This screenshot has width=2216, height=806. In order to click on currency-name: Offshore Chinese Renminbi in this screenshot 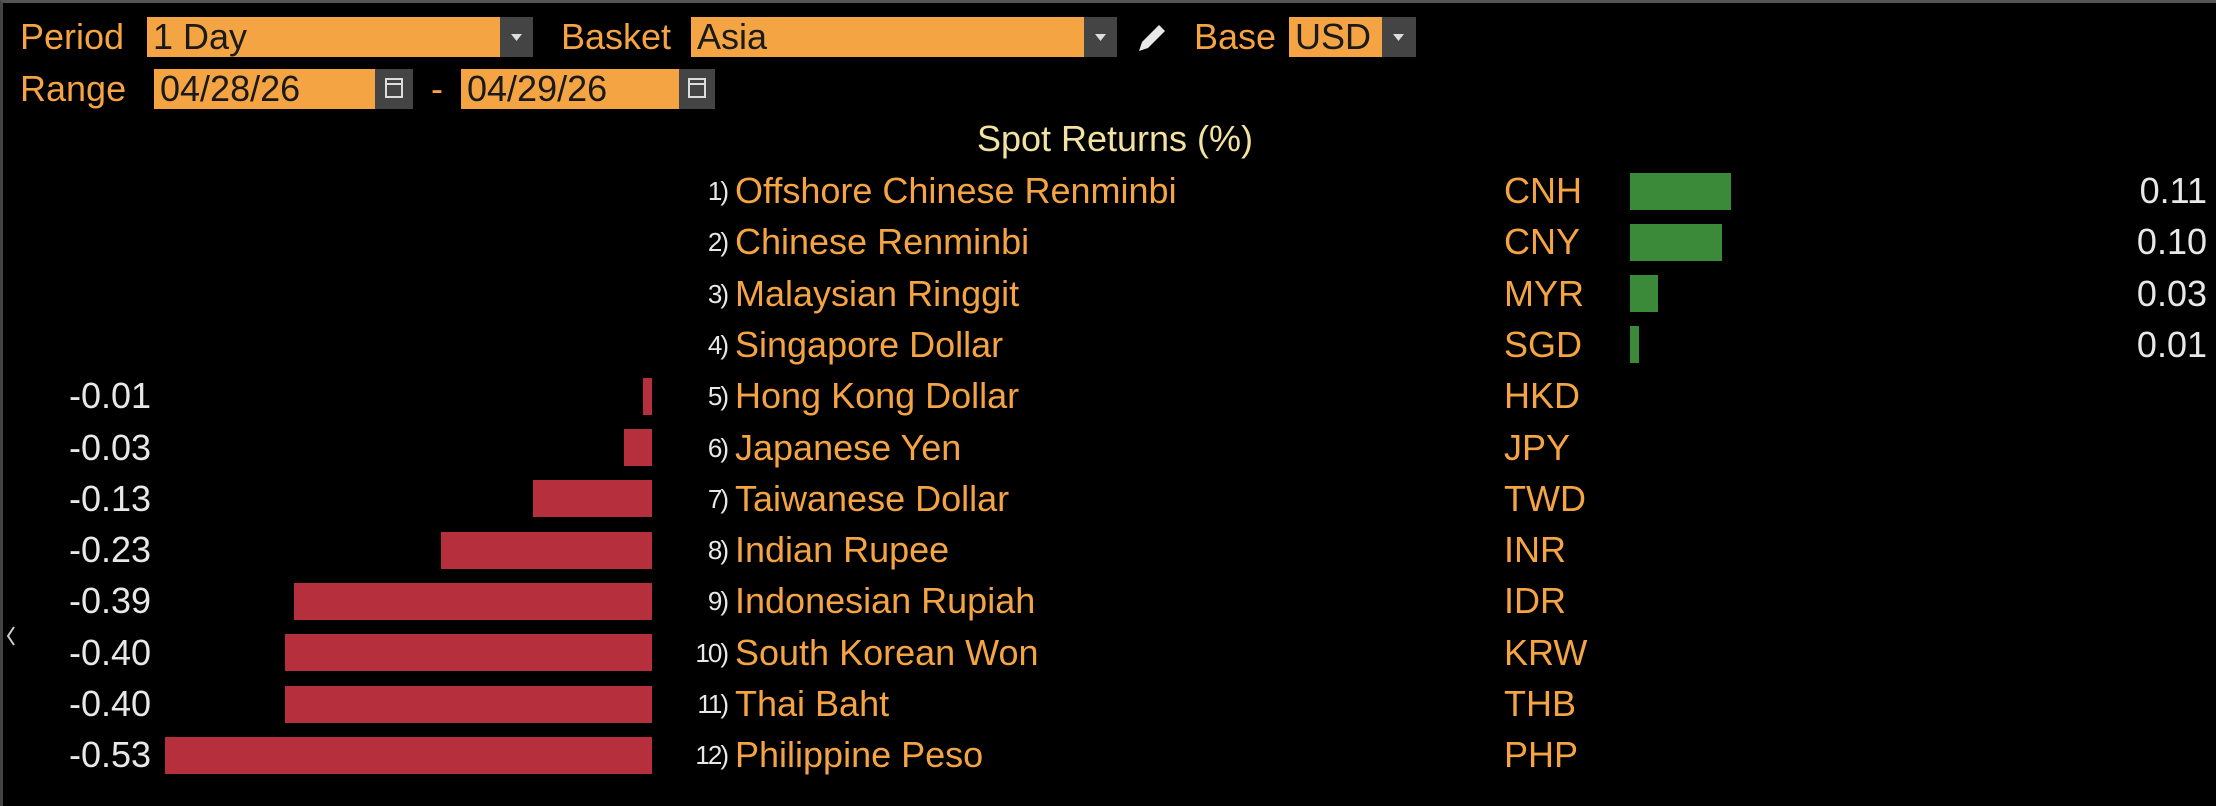, I will do `click(956, 190)`.